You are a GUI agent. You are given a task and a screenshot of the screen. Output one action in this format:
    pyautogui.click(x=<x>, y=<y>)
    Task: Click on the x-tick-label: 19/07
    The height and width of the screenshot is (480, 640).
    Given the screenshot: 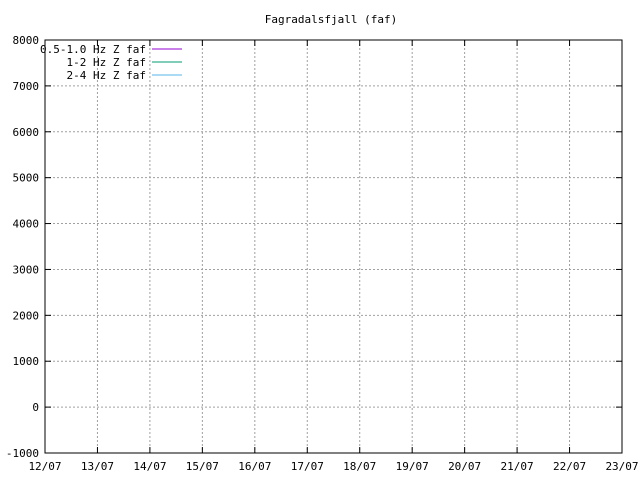 What is the action you would take?
    pyautogui.click(x=412, y=466)
    